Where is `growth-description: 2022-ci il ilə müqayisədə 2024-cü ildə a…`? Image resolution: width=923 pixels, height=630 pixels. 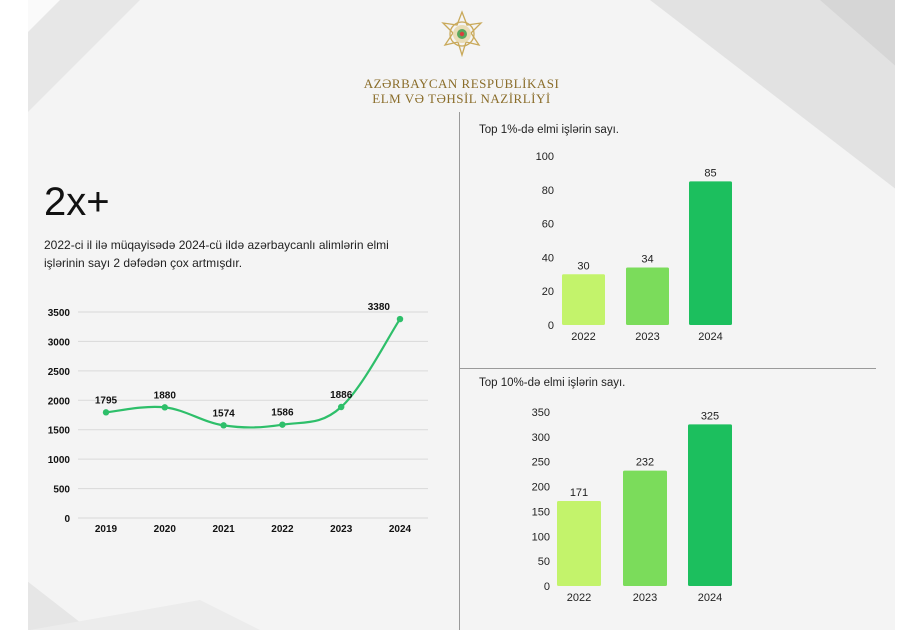
growth-description: 2022-ci il ilə müqayisədə 2024-cü ildə a… is located at coordinates (216, 254).